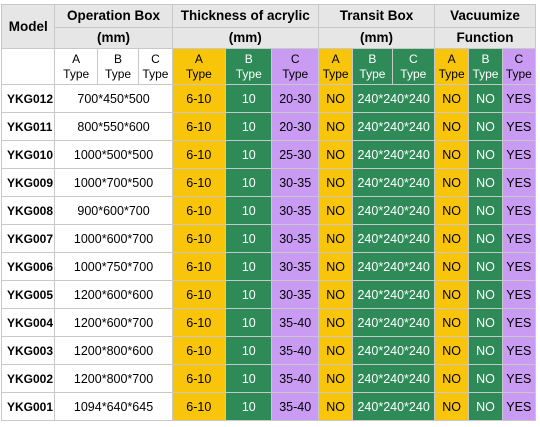  Describe the element at coordinates (28, 406) in the screenshot. I see `cell-model: YKG001` at that location.